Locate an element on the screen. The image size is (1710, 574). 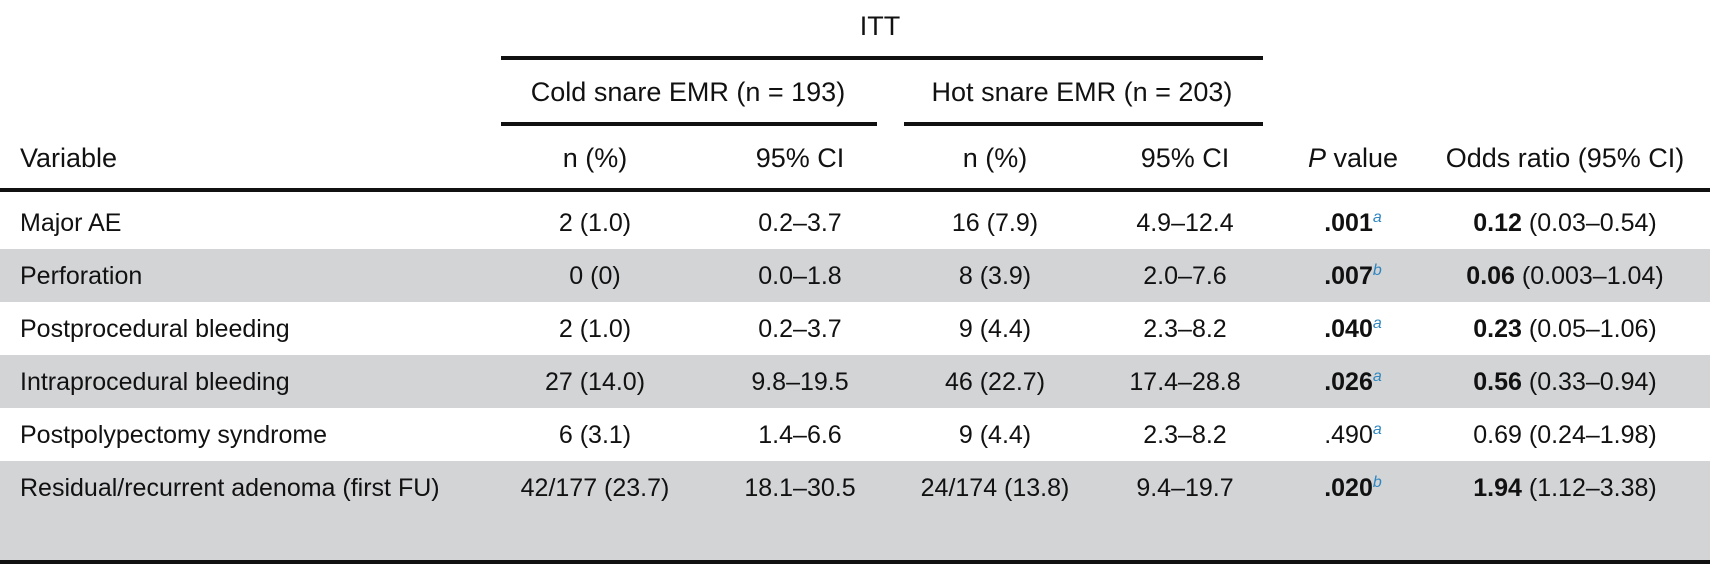
cold-snare-header: Cold snare EMR (n = 193) is located at coordinates (688, 92).